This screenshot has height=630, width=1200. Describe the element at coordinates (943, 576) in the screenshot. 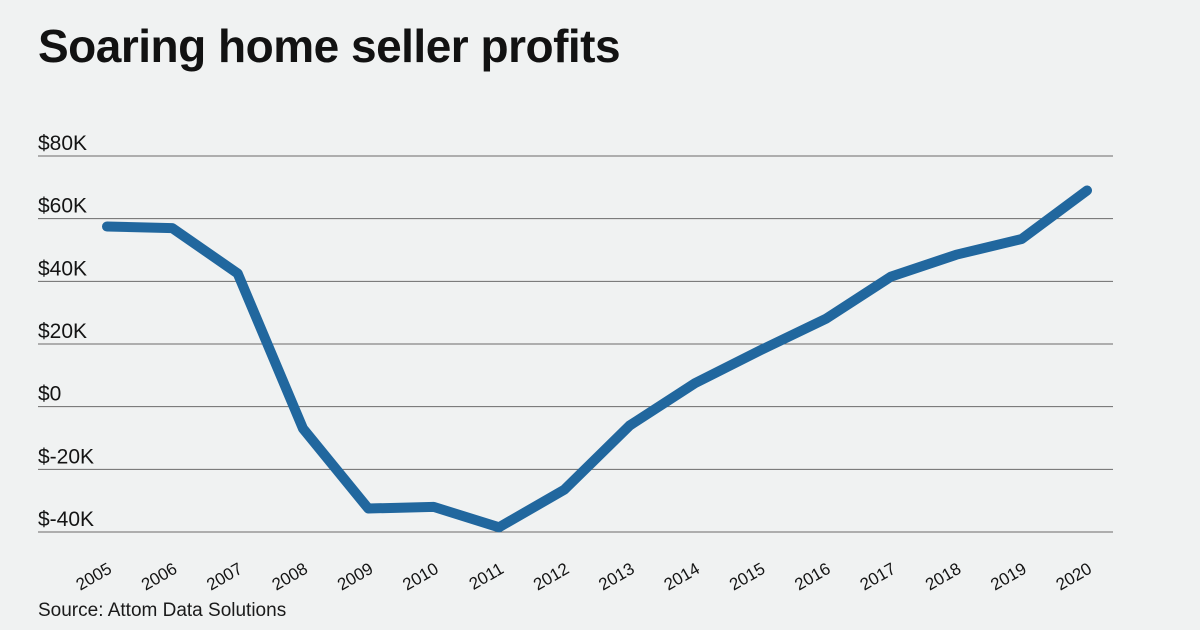

I see `x-tick-label: 2018` at that location.